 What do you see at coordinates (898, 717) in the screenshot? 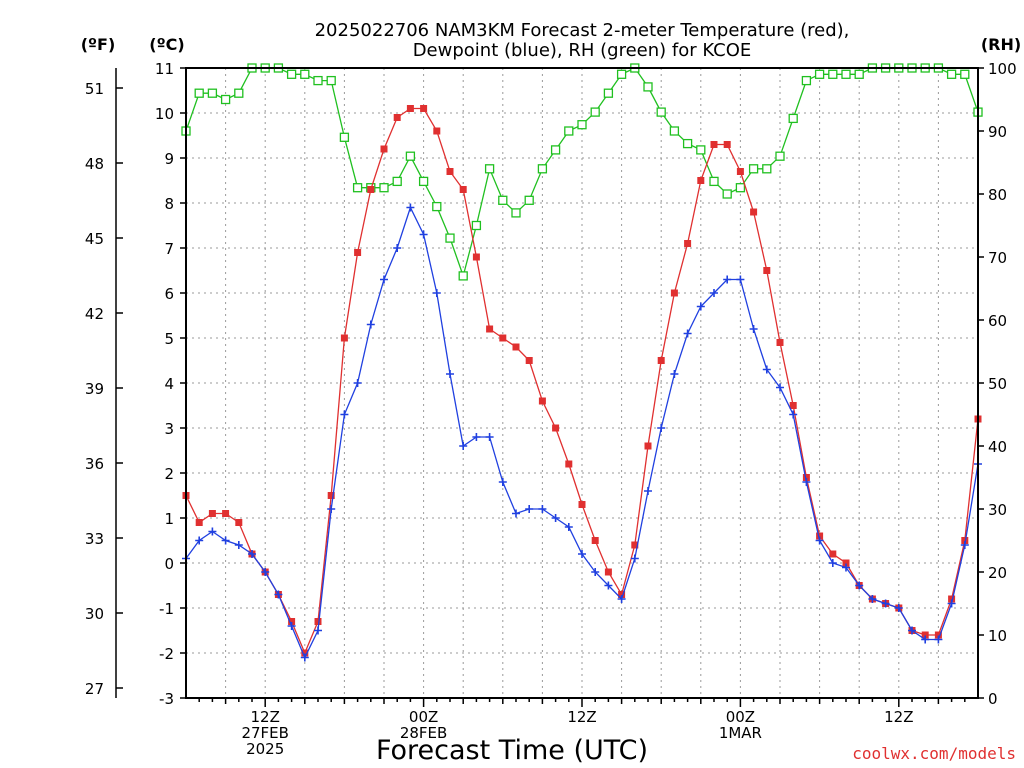
I see `x-tick-label: 12Z` at bounding box center [898, 717].